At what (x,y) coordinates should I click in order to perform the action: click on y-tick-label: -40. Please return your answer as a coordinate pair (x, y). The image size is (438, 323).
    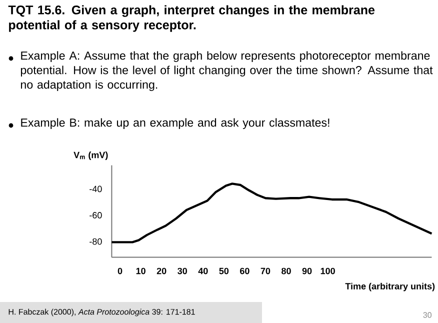
    Looking at the image, I should click on (96, 189).